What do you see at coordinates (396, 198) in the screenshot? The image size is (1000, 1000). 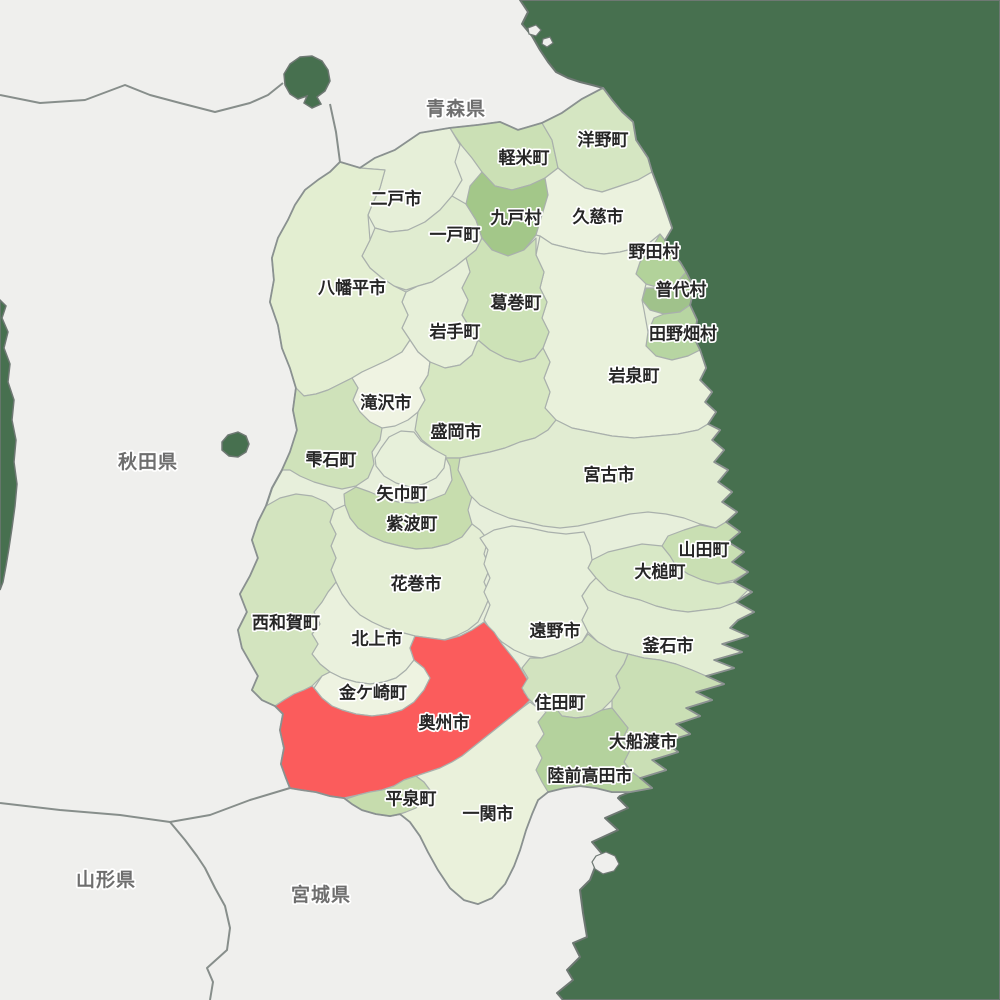 I see `label-ninohe: 二戸市` at bounding box center [396, 198].